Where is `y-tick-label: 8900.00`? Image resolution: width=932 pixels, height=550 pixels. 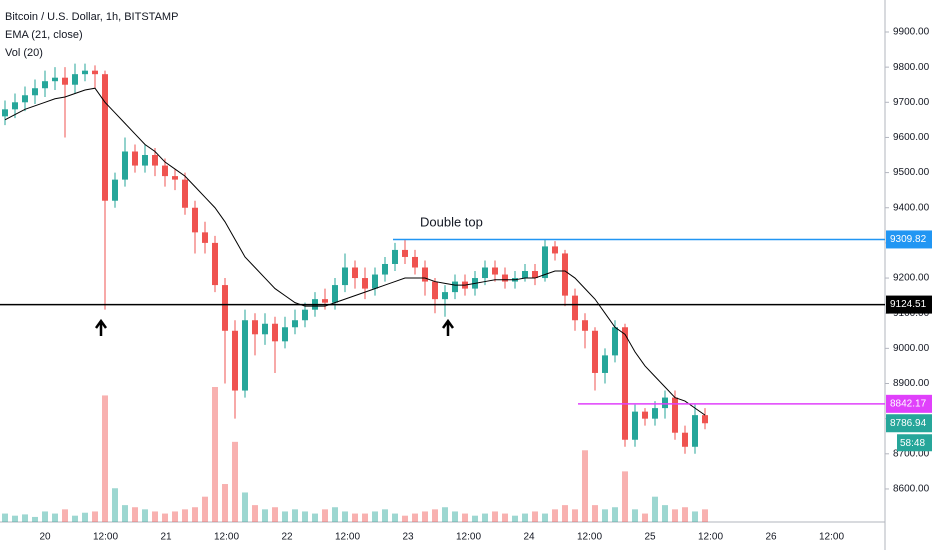 y-tick-label: 8900.00 is located at coordinates (911, 383).